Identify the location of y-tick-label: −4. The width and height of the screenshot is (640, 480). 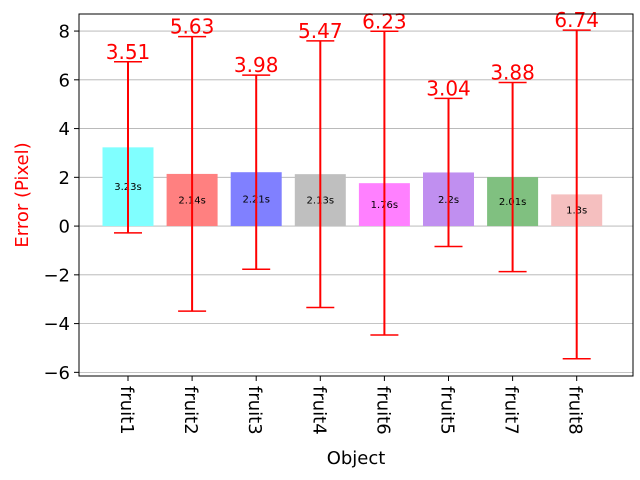
(56, 324).